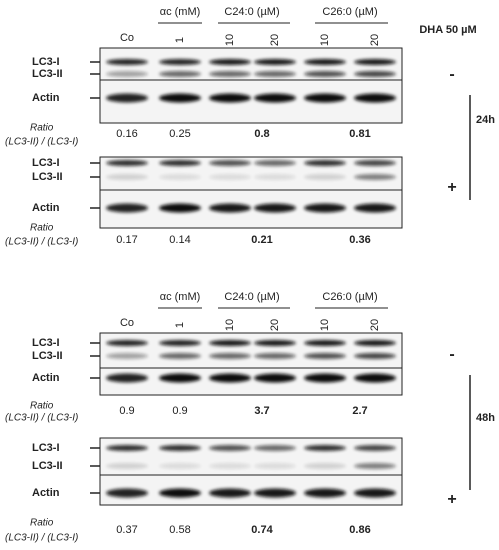  What do you see at coordinates (179, 134) in the screenshot?
I see `ratio-value: 0.25` at bounding box center [179, 134].